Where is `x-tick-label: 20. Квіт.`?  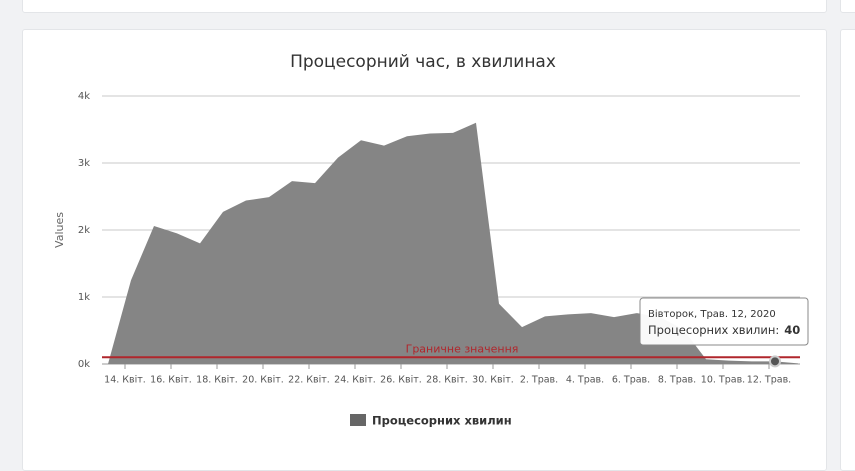 x-tick-label: 20. Квіт. is located at coordinates (263, 380).